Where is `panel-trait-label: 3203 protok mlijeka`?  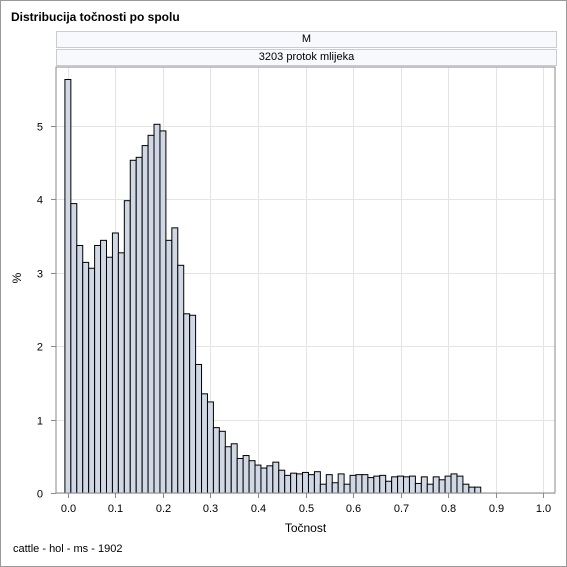 panel-trait-label: 3203 protok mlijeka is located at coordinates (306, 57).